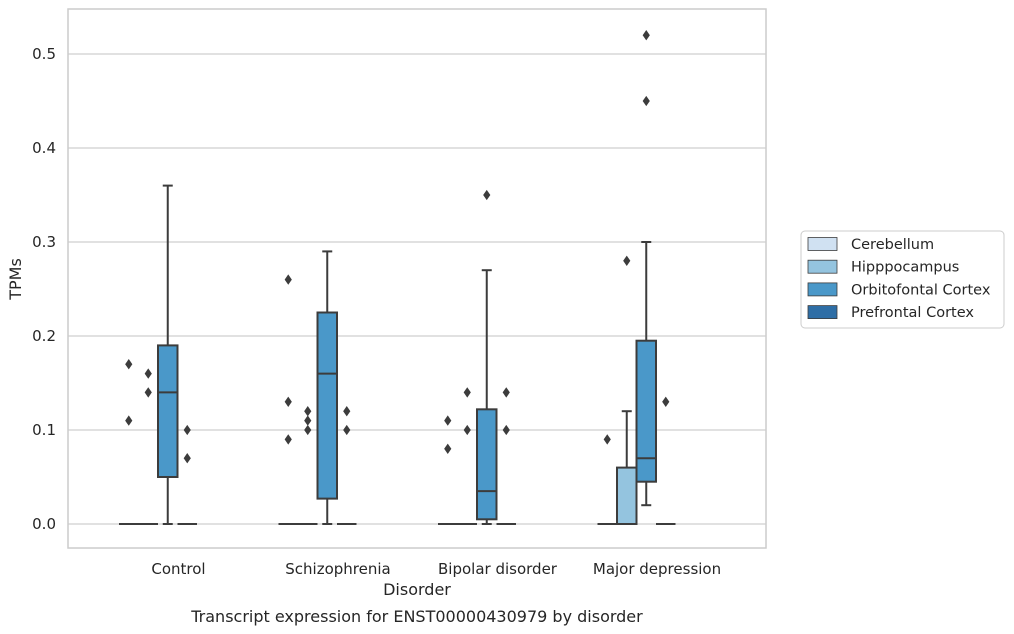  Describe the element at coordinates (498, 569) in the screenshot. I see `x-tick-label: Bipolar disorder` at that location.